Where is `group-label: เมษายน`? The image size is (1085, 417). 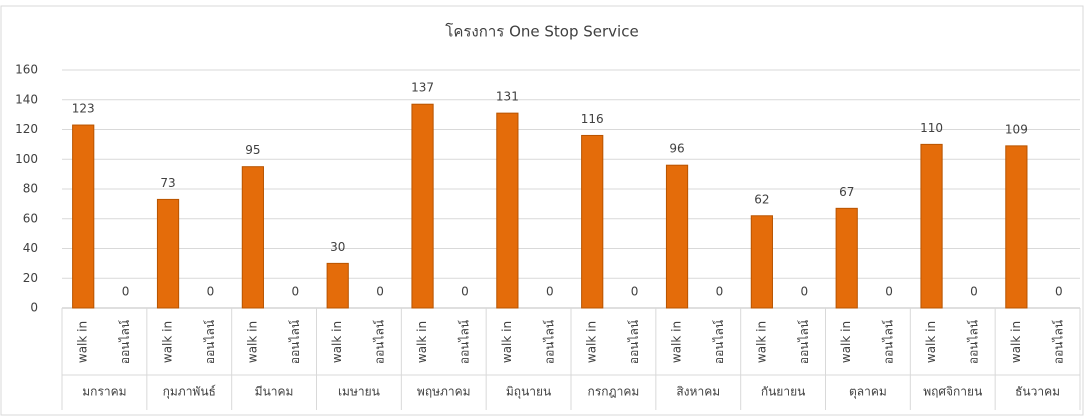
group-label: เมษายน is located at coordinates (359, 392).